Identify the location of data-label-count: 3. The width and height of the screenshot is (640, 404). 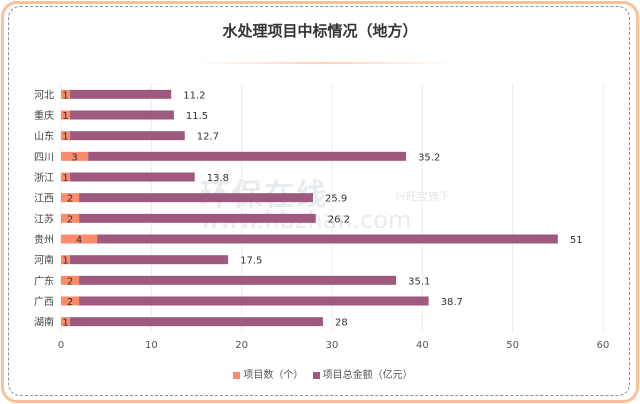
(74, 157).